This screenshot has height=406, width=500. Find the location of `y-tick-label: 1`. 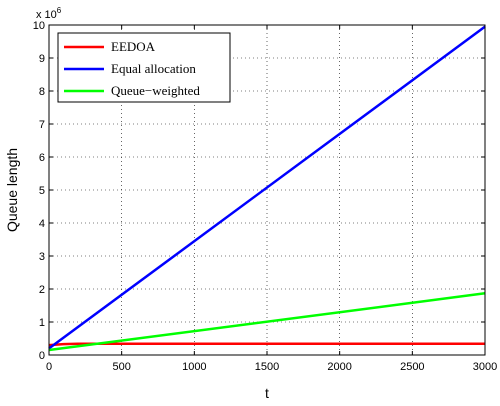

y-tick-label: 1 is located at coordinates (42, 323).